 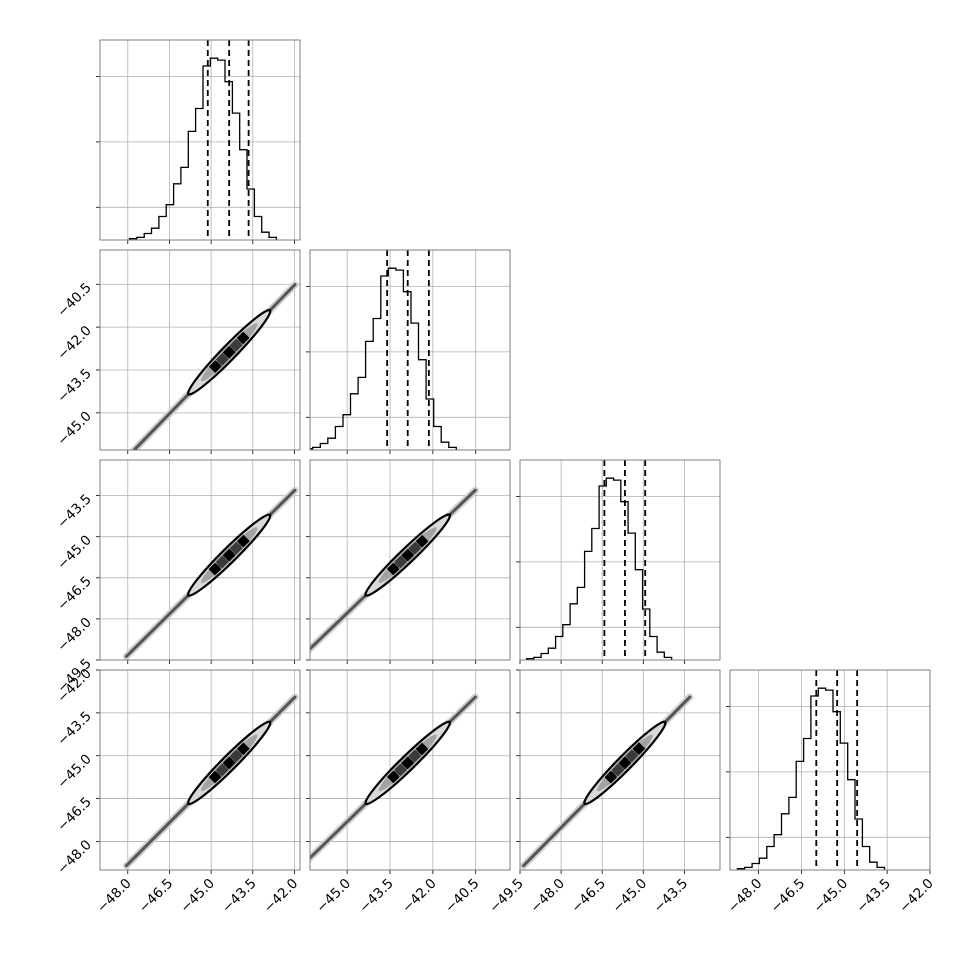 What do you see at coordinates (114, 896) in the screenshot?
I see `xtick-label-0-0: −48.0` at bounding box center [114, 896].